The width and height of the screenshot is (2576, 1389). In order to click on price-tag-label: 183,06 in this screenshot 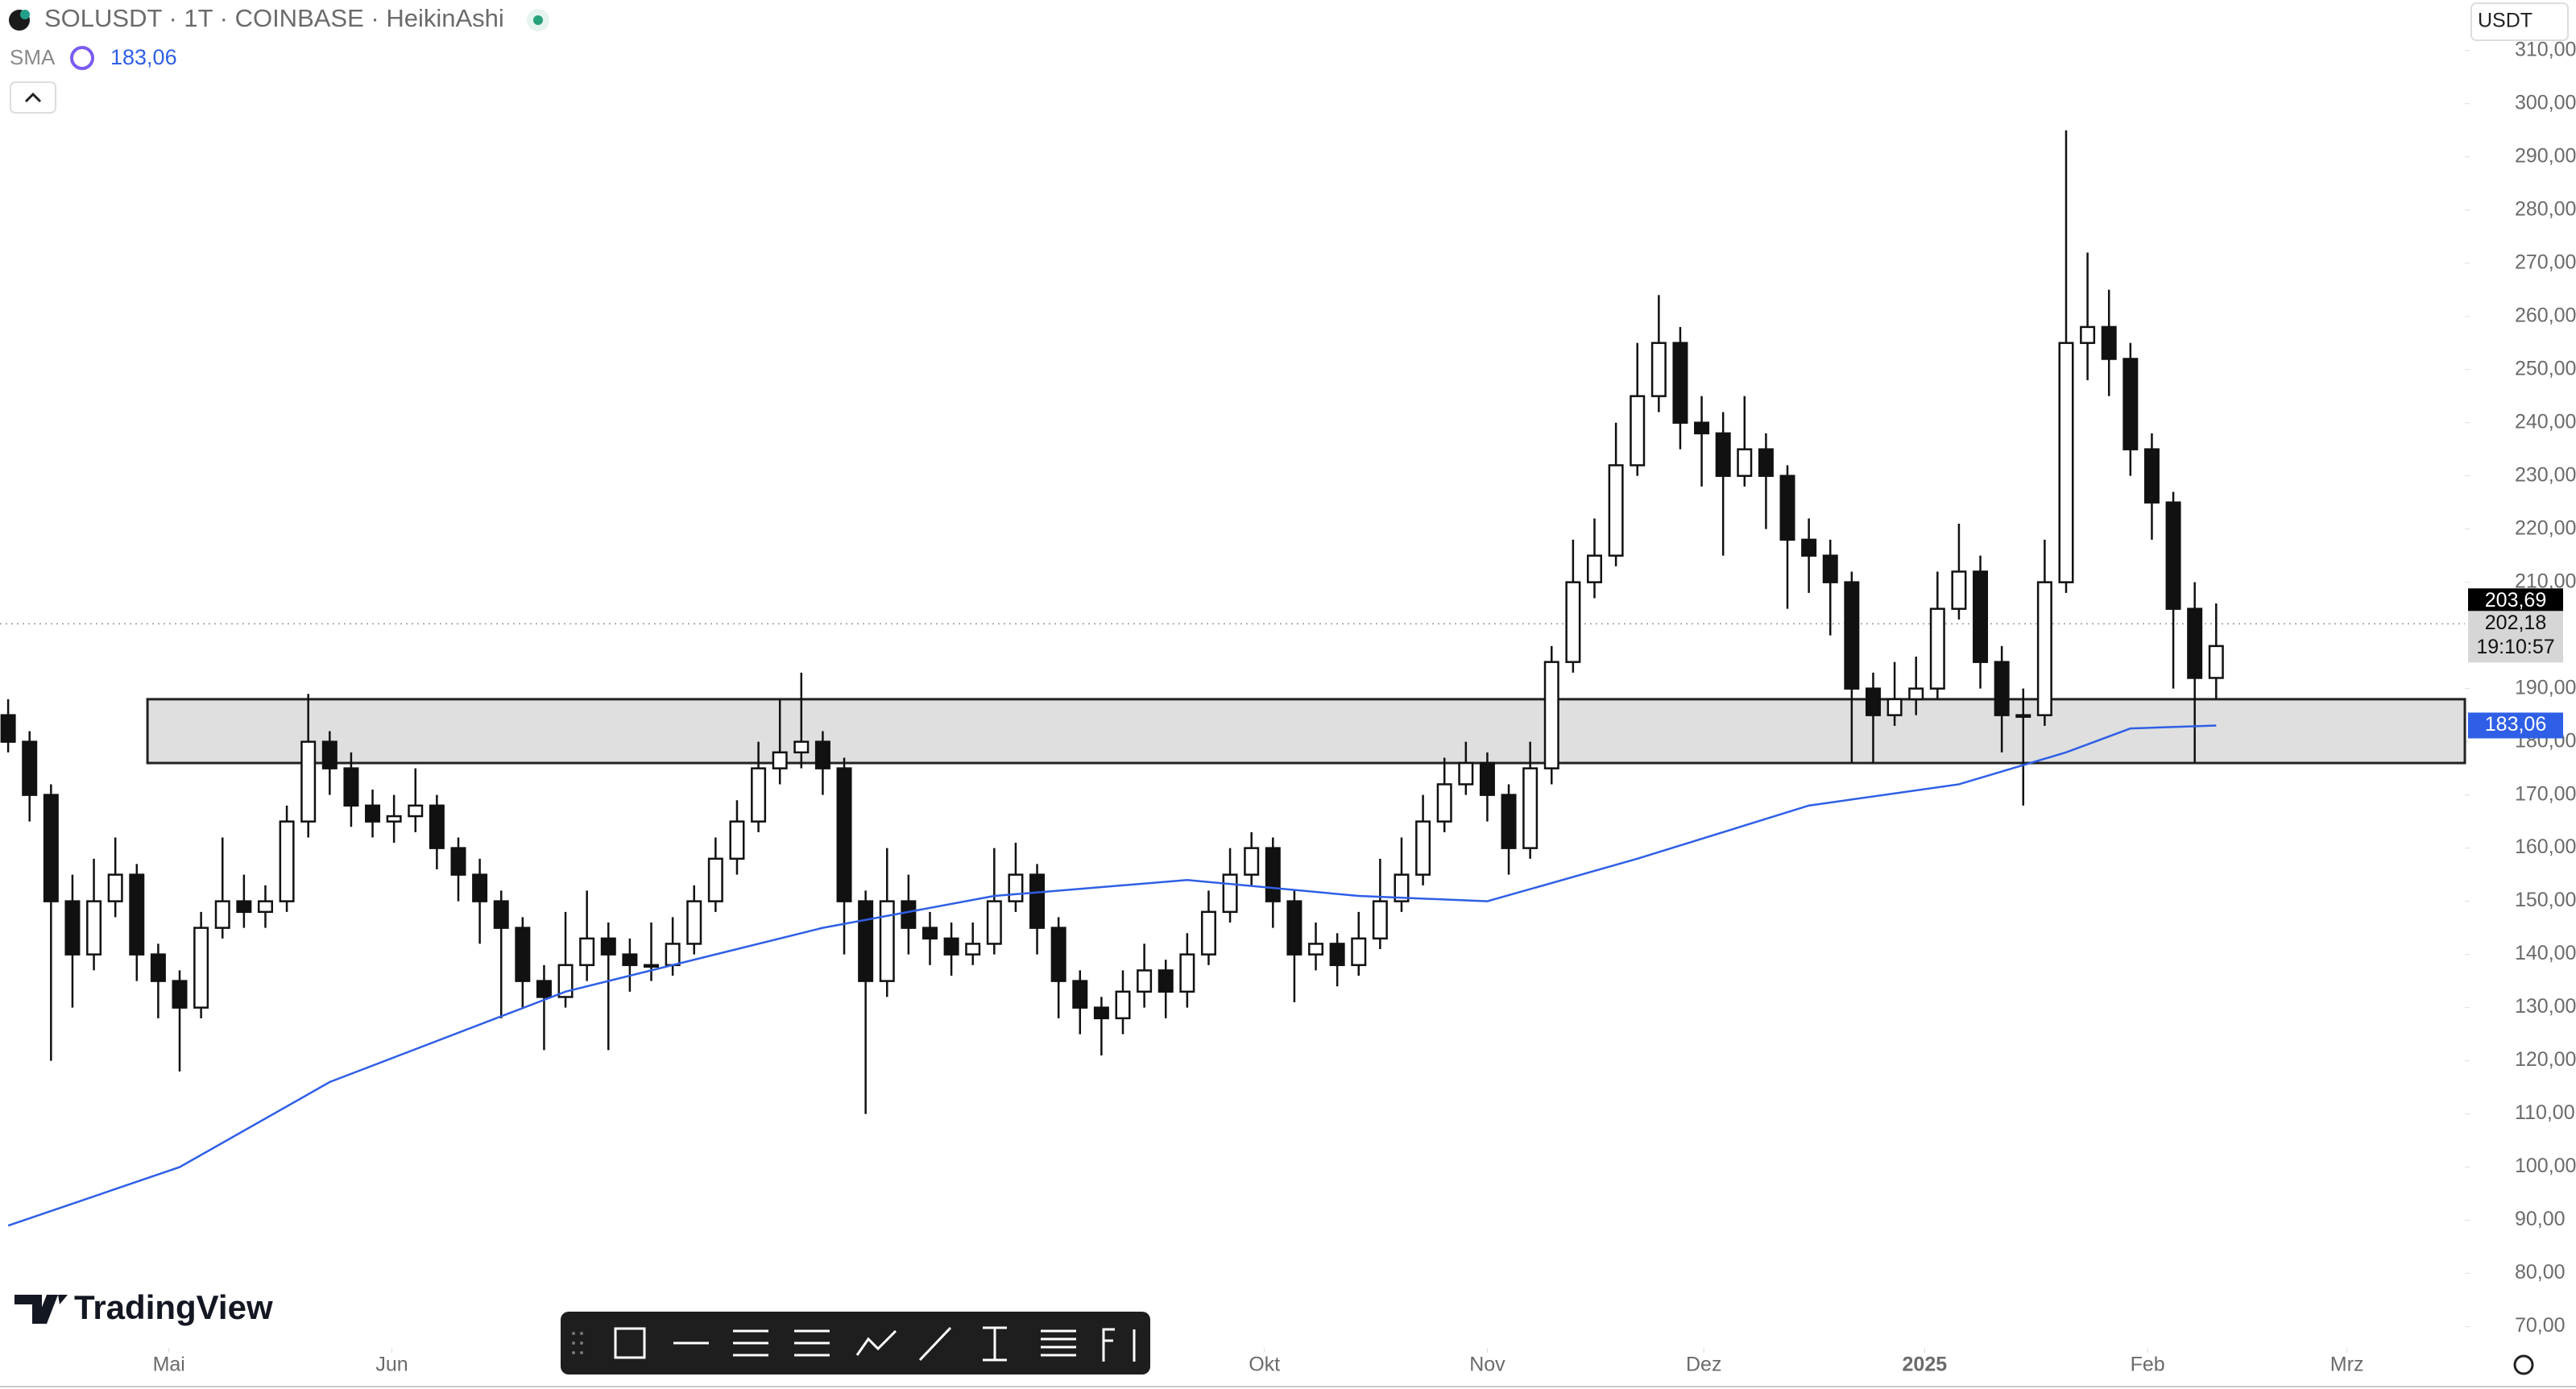, I will do `click(2515, 724)`.